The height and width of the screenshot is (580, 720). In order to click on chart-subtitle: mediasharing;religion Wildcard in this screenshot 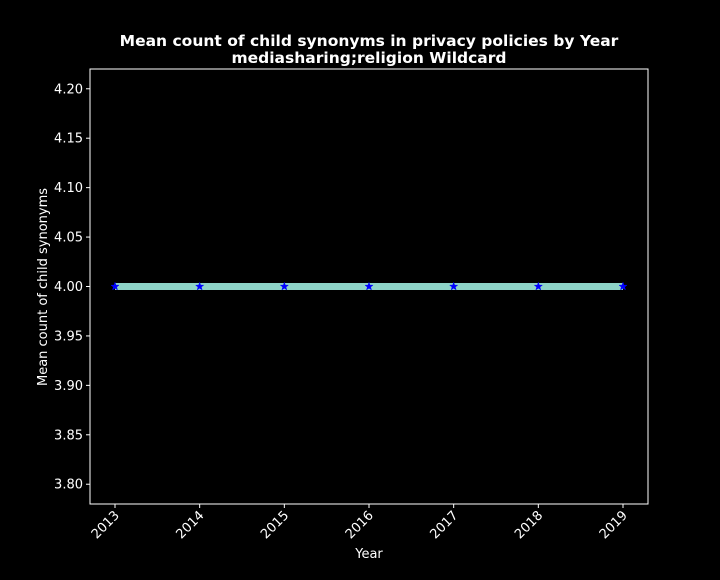, I will do `click(368, 58)`.